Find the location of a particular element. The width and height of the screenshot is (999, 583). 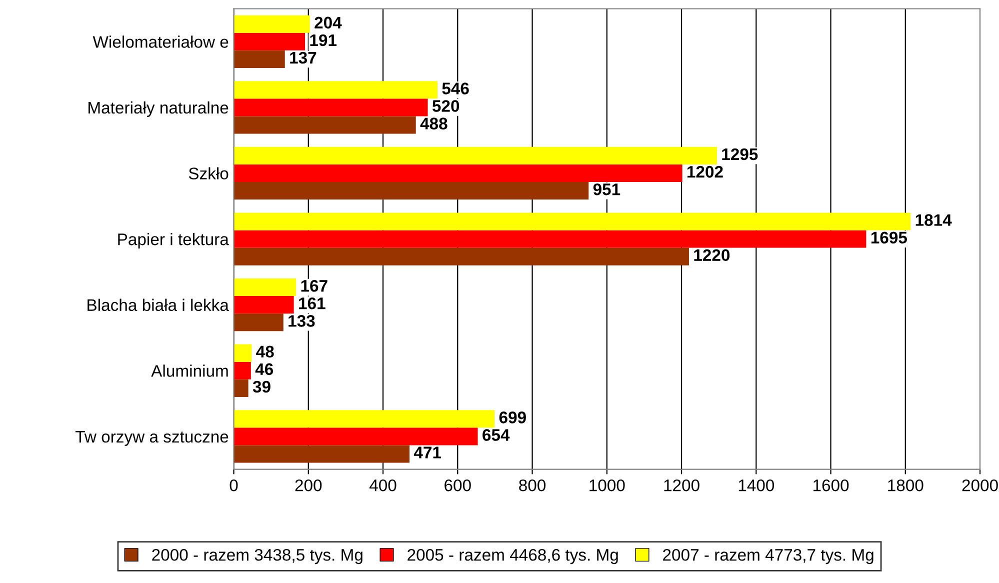

x-tick-label: 1800 is located at coordinates (906, 485).